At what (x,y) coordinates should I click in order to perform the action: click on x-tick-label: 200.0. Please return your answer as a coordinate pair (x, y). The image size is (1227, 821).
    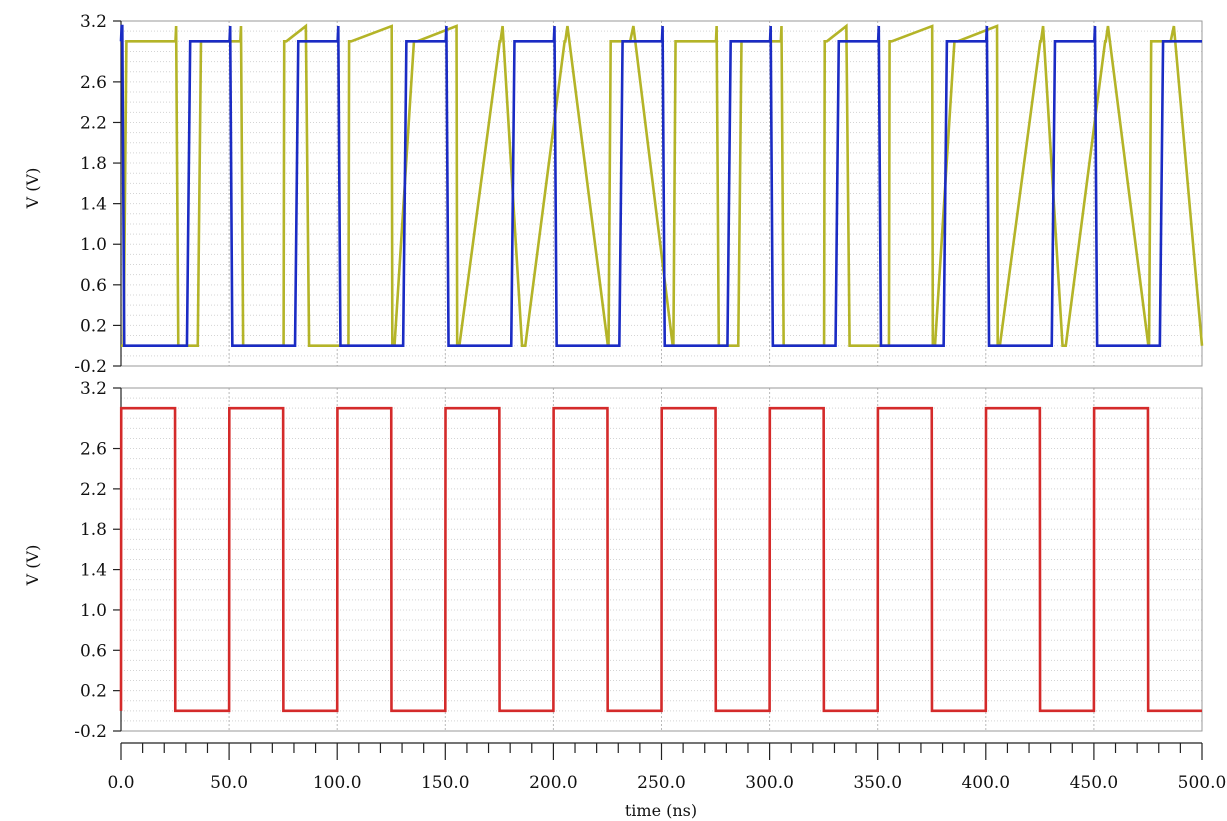
    Looking at the image, I should click on (553, 783).